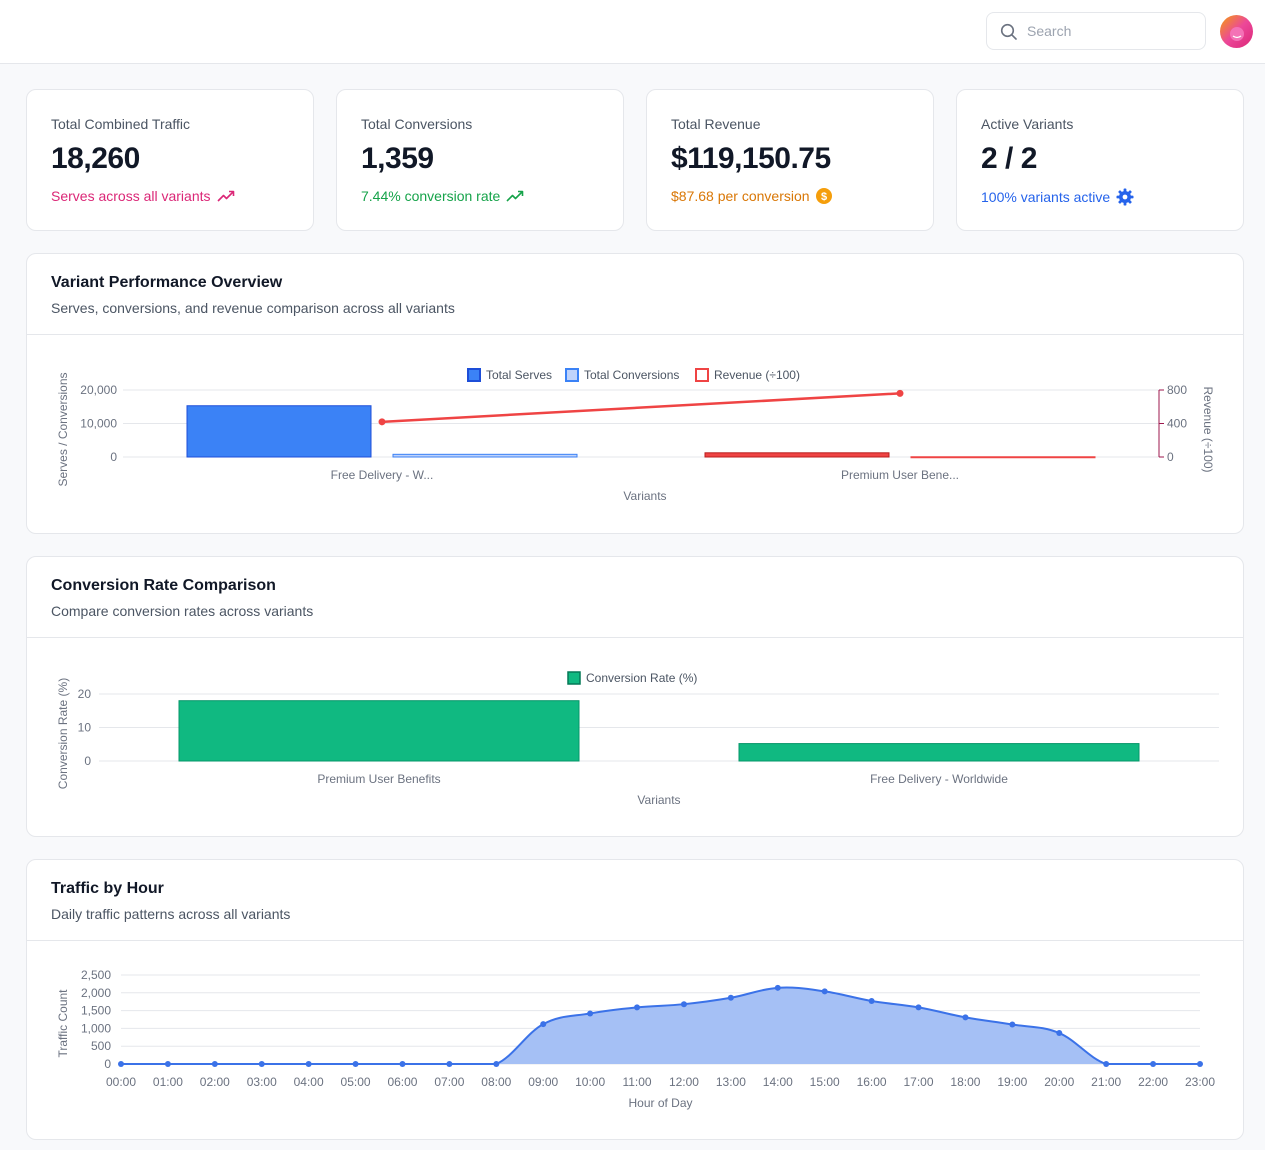 The width and height of the screenshot is (1265, 1150). I want to click on bar-revenue-secondary, so click(1003, 457).